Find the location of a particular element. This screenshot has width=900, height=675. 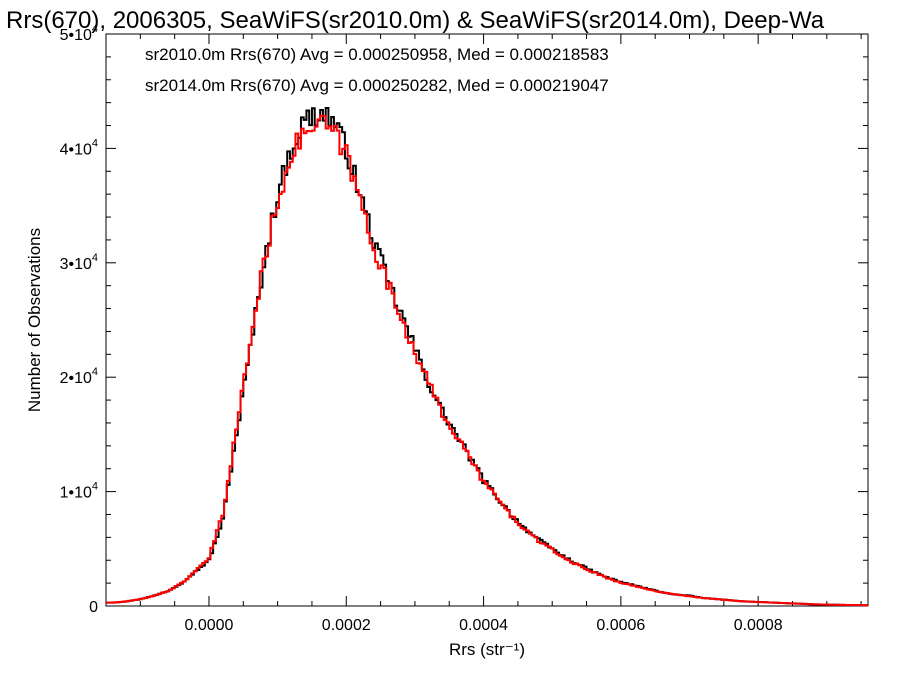

y-tick-label: 5•104 is located at coordinates (79, 33).